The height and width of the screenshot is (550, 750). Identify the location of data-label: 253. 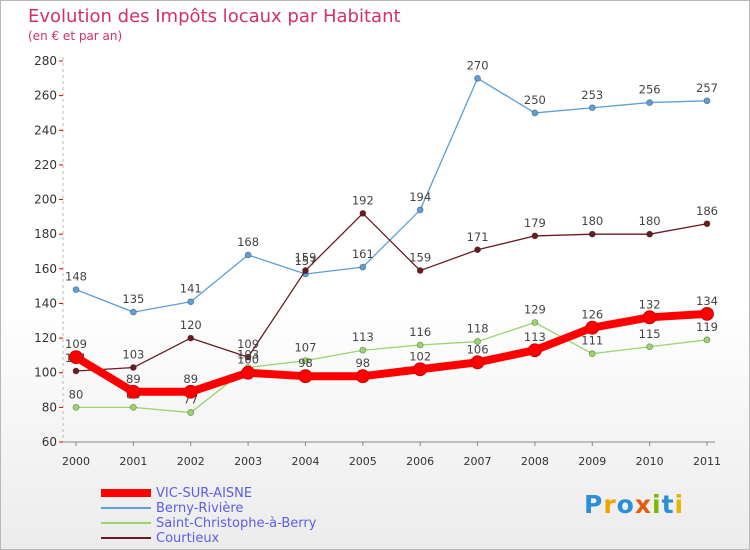
(592, 95).